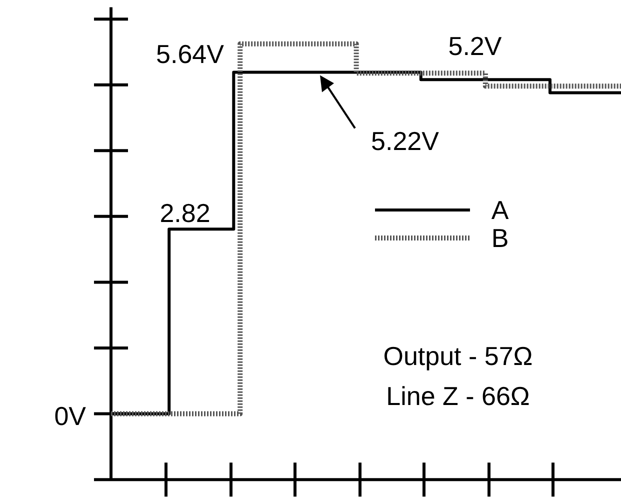 This screenshot has height=500, width=621. What do you see at coordinates (185, 213) in the screenshot?
I see `annotation: 2.82` at bounding box center [185, 213].